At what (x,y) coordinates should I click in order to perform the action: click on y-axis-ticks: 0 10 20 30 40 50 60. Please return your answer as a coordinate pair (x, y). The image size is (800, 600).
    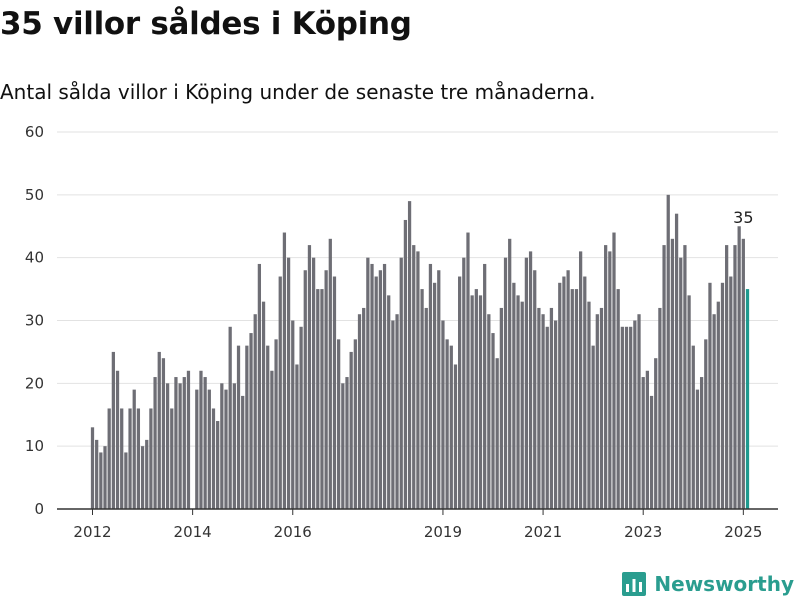
    Looking at the image, I should click on (34, 320).